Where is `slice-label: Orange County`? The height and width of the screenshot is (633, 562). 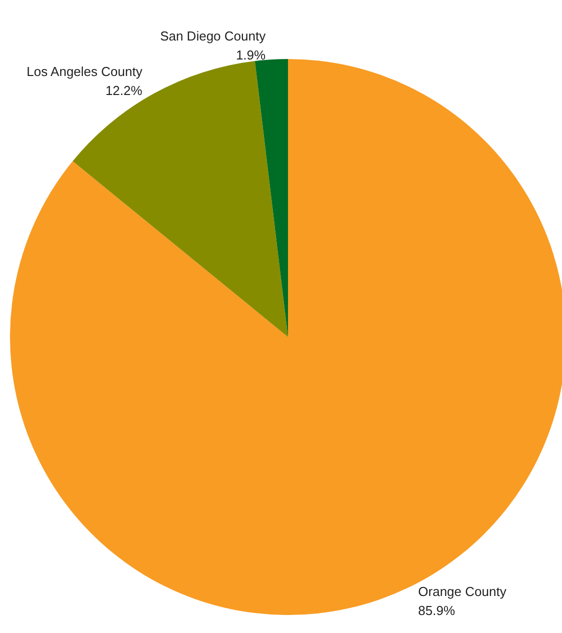
slice-label: Orange County is located at coordinates (462, 591).